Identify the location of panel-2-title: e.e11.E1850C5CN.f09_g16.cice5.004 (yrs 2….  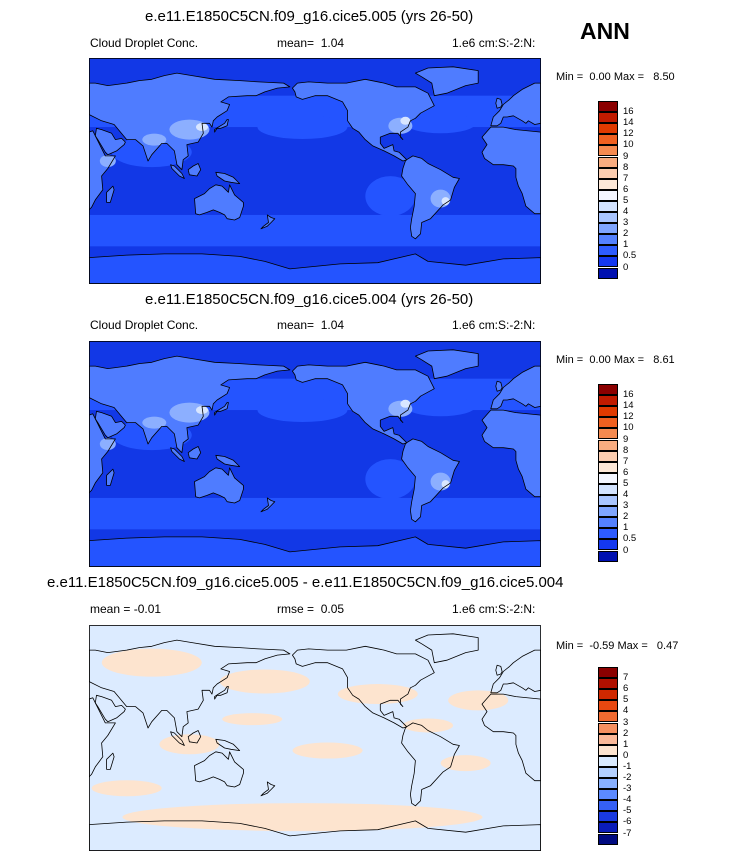
(309, 299).